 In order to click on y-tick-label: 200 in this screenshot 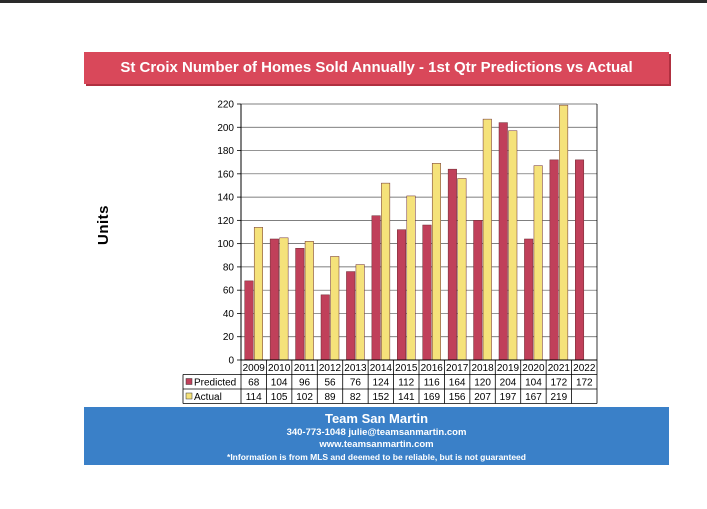, I will do `click(225, 128)`.